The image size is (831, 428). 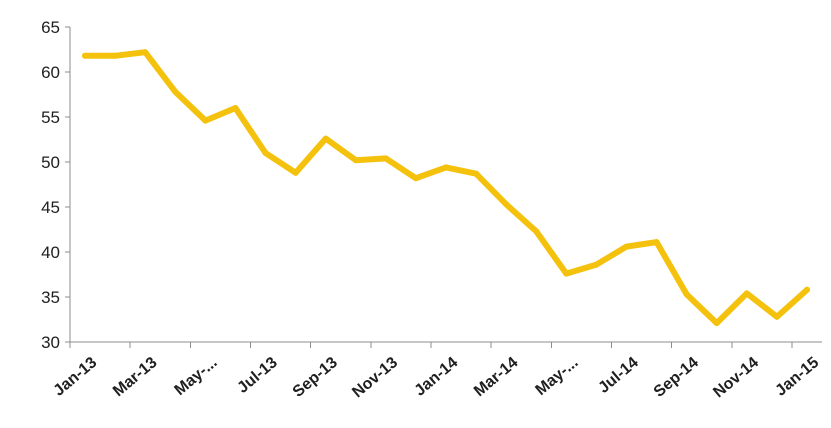 I want to click on x-tick-label: Jan-15, so click(x=797, y=377).